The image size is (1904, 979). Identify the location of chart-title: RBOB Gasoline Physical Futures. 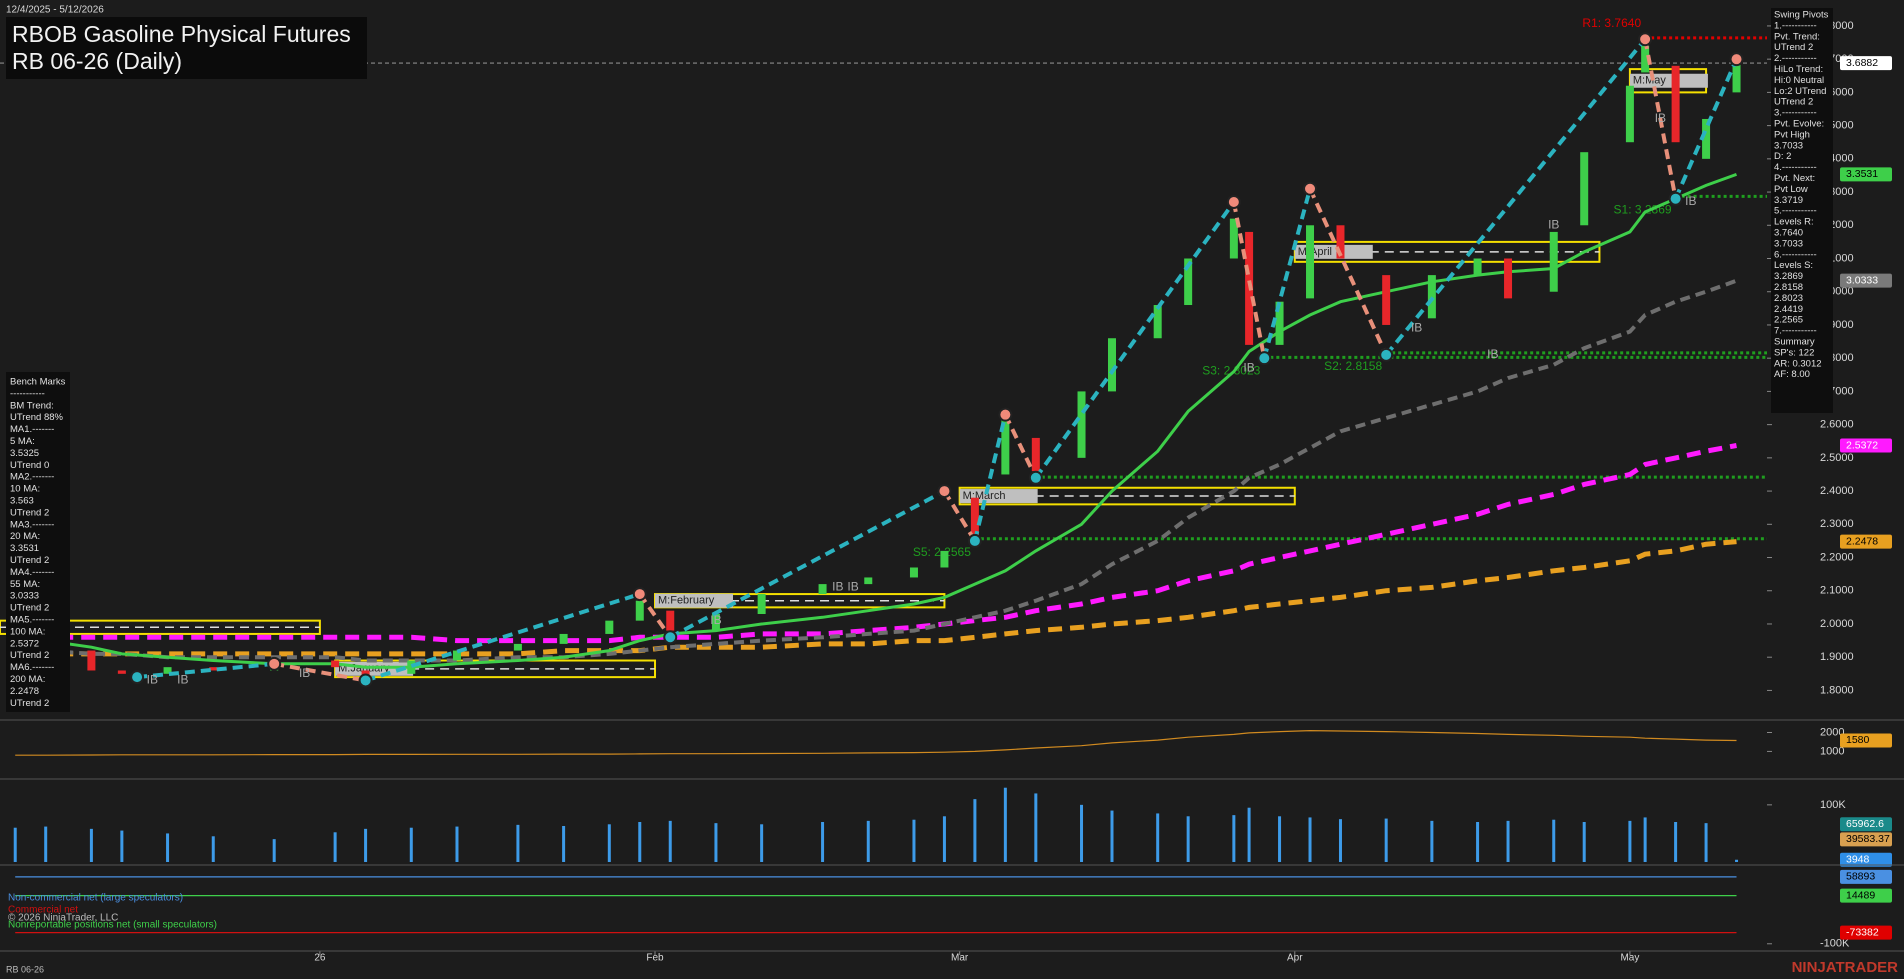
(181, 34).